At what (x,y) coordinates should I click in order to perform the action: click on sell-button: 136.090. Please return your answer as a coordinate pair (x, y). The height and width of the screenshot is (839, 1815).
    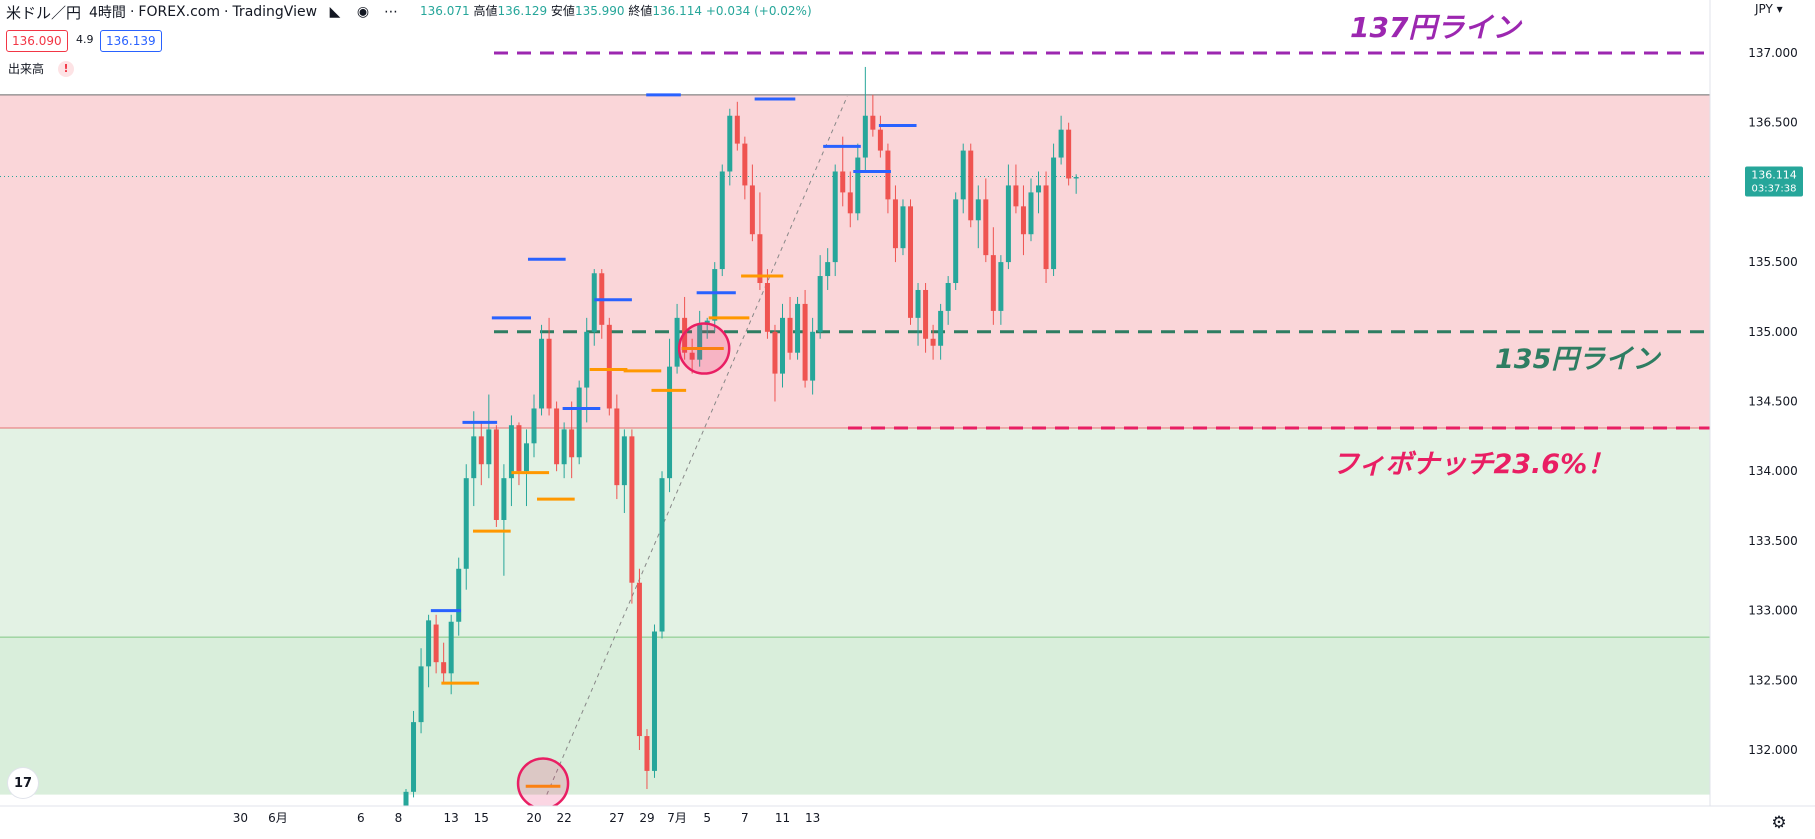
    Looking at the image, I should click on (37, 41).